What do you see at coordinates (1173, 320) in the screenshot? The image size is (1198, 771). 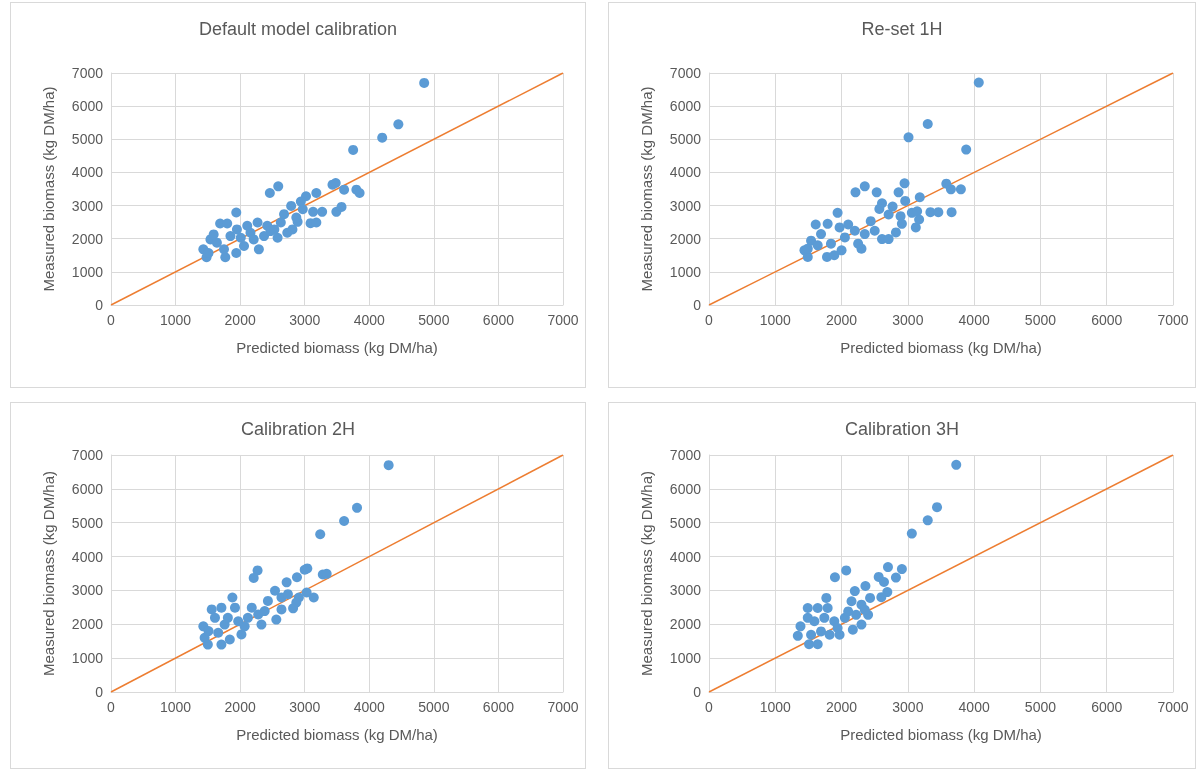 I see `x-tick-label: 7000` at bounding box center [1173, 320].